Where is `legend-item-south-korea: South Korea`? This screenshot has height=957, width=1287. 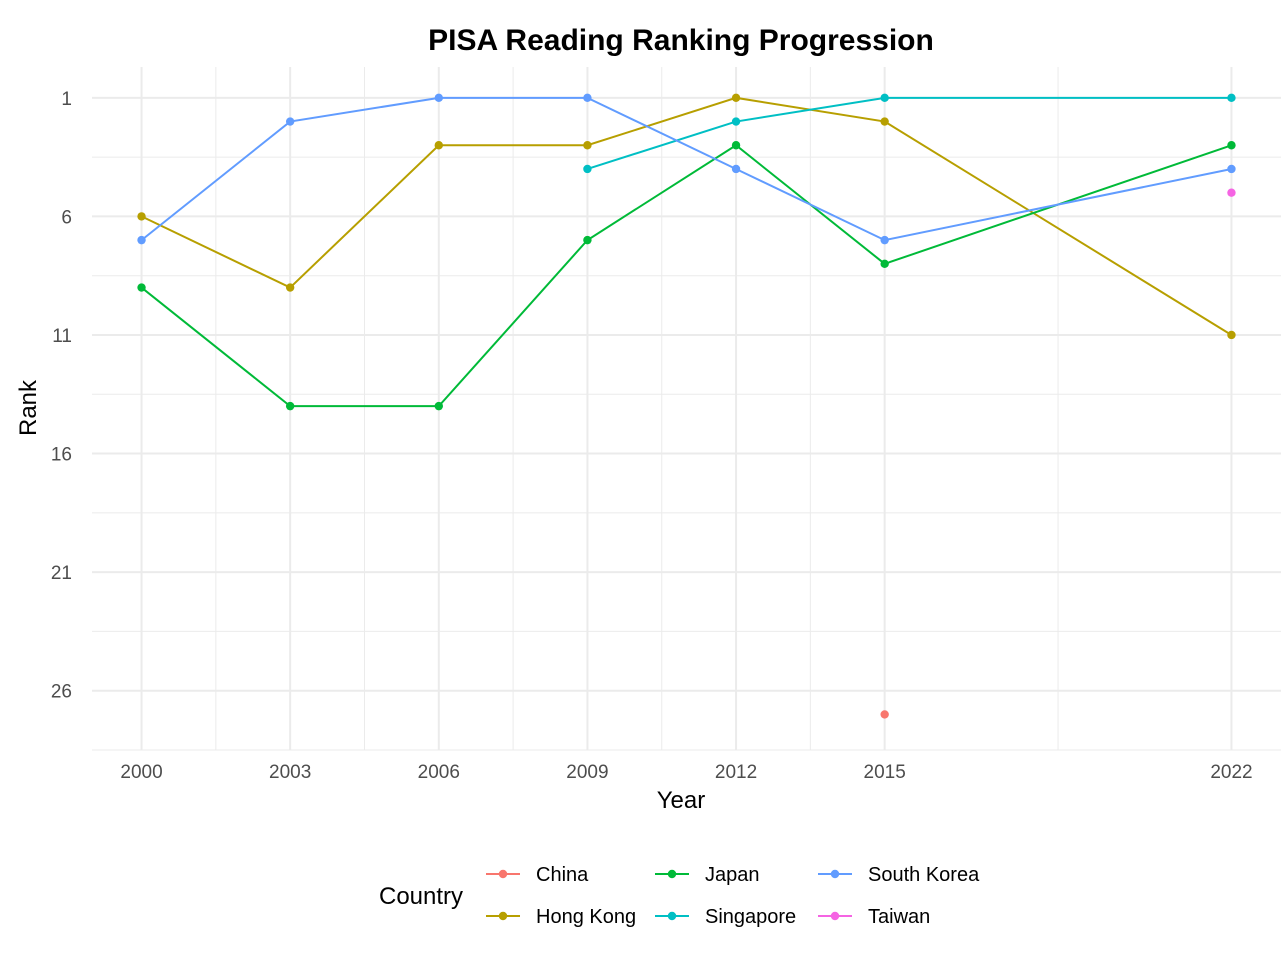
legend-item-south-korea: South Korea is located at coordinates (899, 875).